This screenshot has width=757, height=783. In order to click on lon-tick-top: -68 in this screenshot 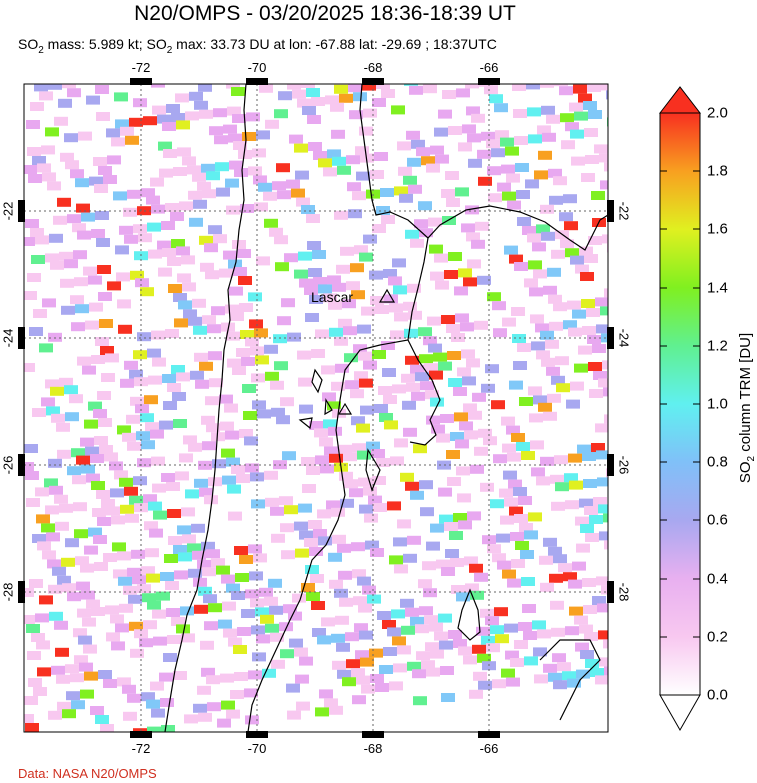, I will do `click(373, 67)`.